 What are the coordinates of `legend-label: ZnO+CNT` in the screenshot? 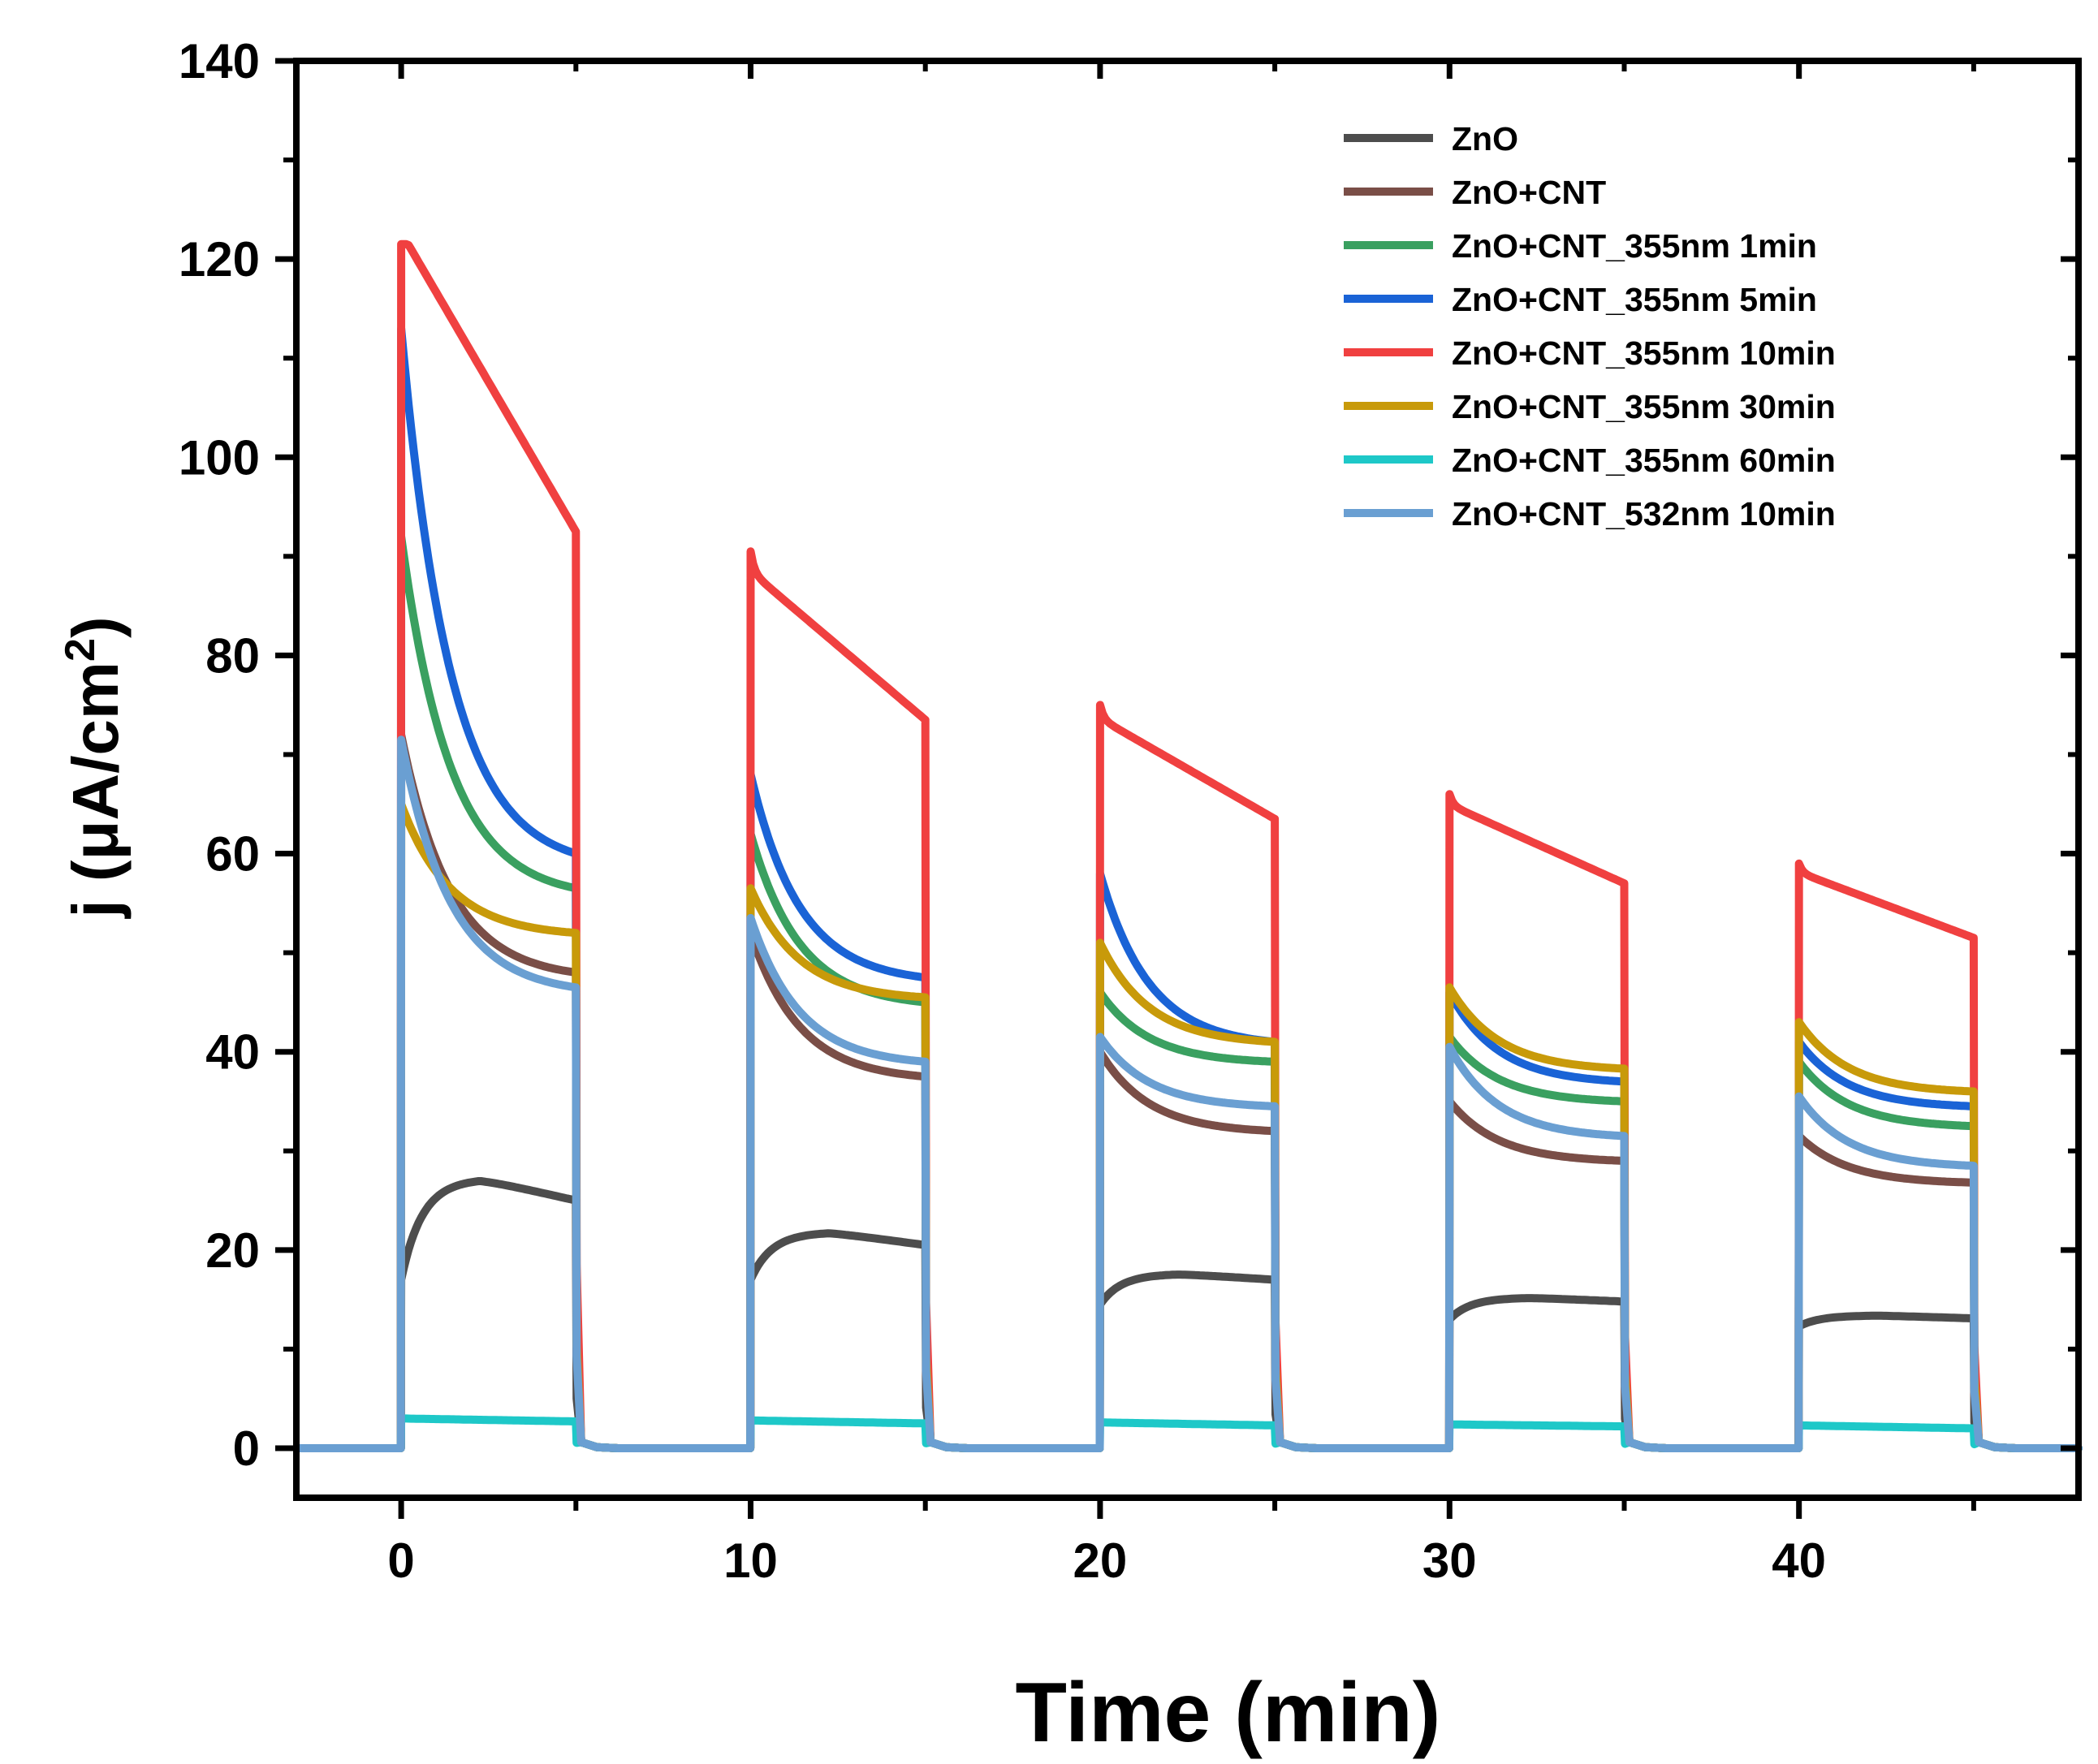 It's located at (1529, 192).